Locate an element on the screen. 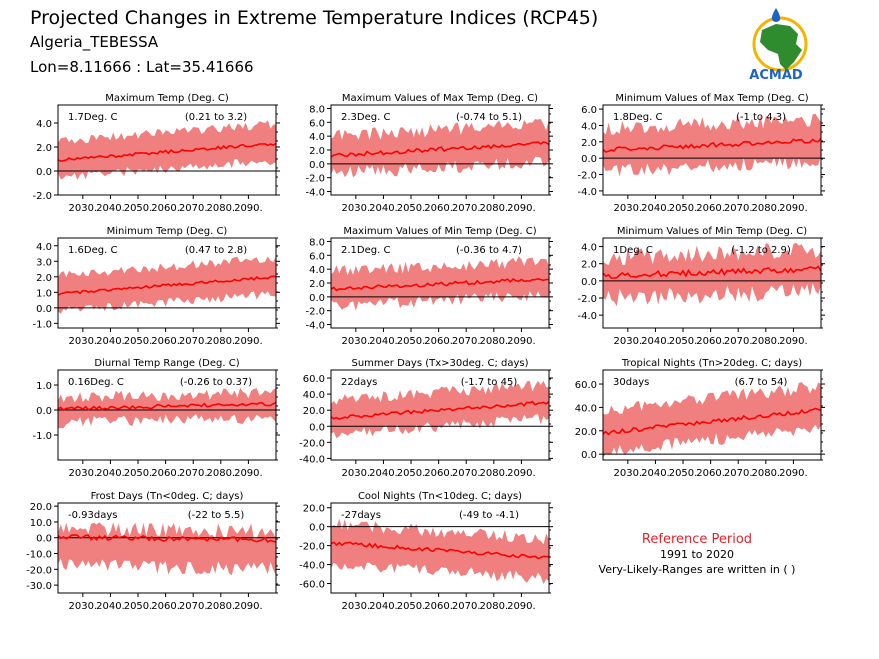 The width and height of the screenshot is (879, 659). range-label: (-1.2 to 2.9) is located at coordinates (761, 250).